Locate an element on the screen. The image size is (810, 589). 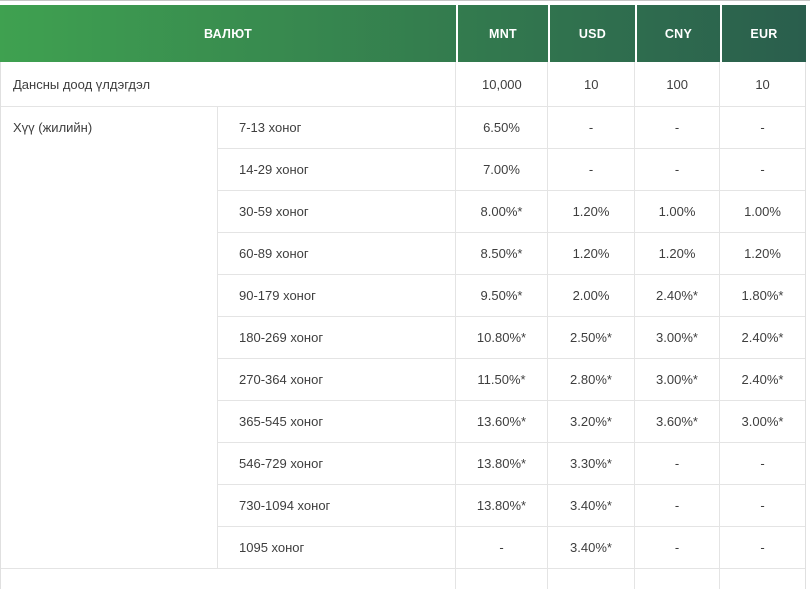
interest-section-label: Хүү (жилийн) is located at coordinates (53, 127).